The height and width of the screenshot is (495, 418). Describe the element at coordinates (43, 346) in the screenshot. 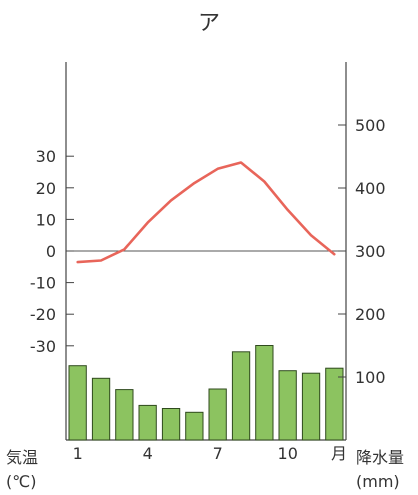

I see `left-tick-label: -30` at that location.